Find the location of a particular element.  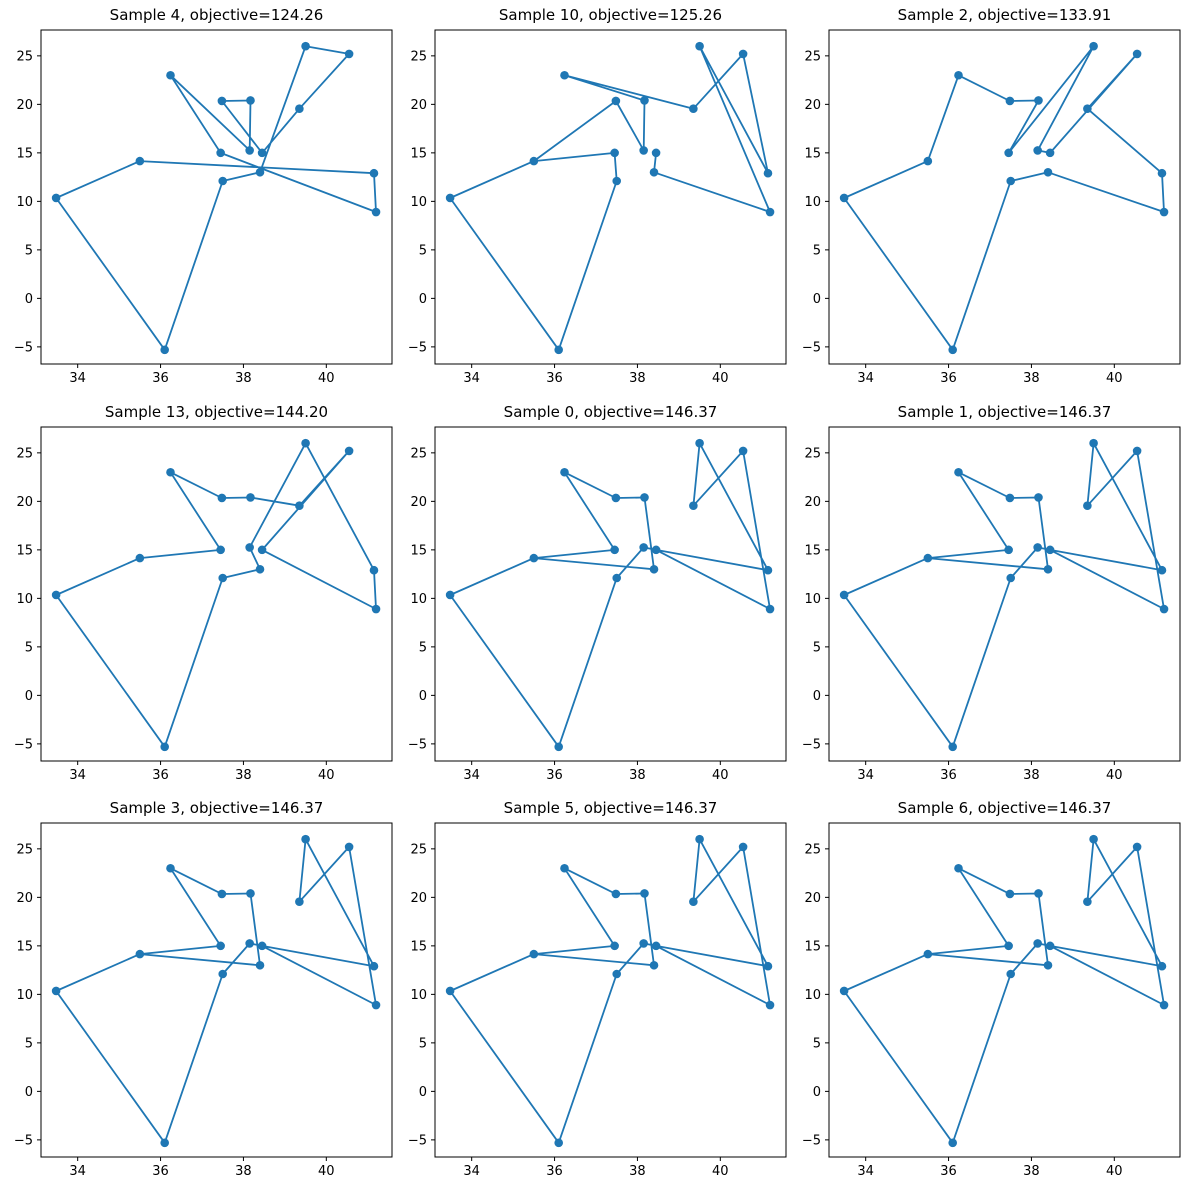

plot-title: Sample 5, objective=146.37 is located at coordinates (611, 808).